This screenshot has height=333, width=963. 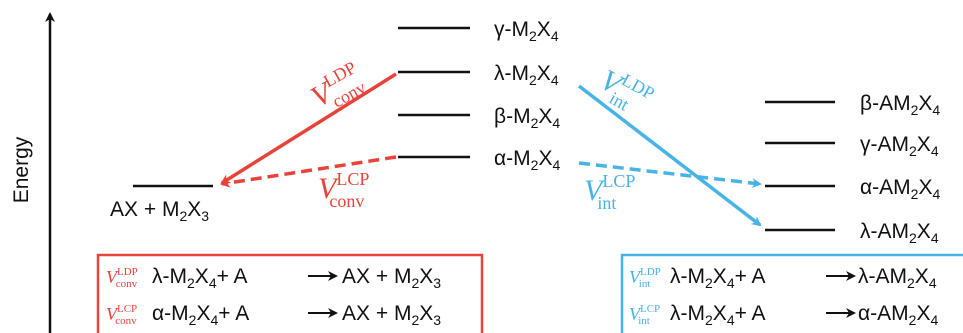 What do you see at coordinates (343, 190) in the screenshot?
I see `label-v-conv-lcp: VLCP conv` at bounding box center [343, 190].